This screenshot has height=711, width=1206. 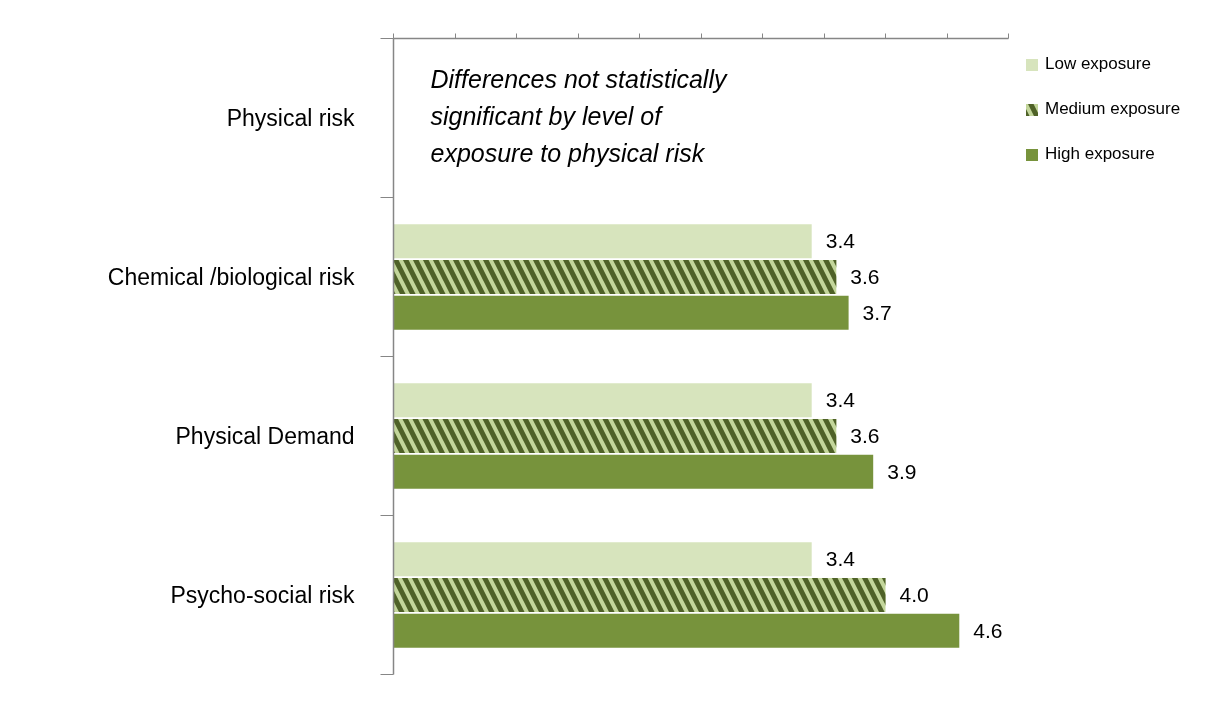 What do you see at coordinates (262, 595) in the screenshot?
I see `y-tick-label: Psycho-social risk` at bounding box center [262, 595].